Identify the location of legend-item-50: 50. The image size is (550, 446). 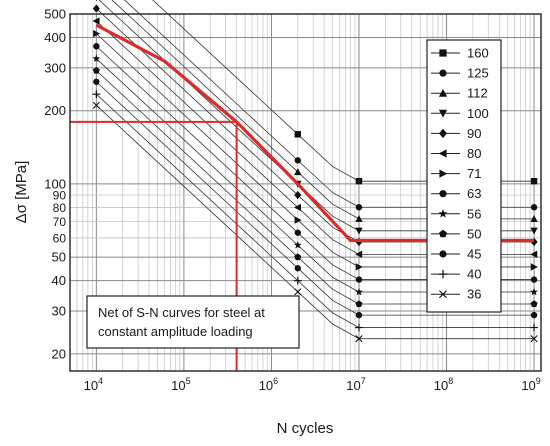
(456, 233).